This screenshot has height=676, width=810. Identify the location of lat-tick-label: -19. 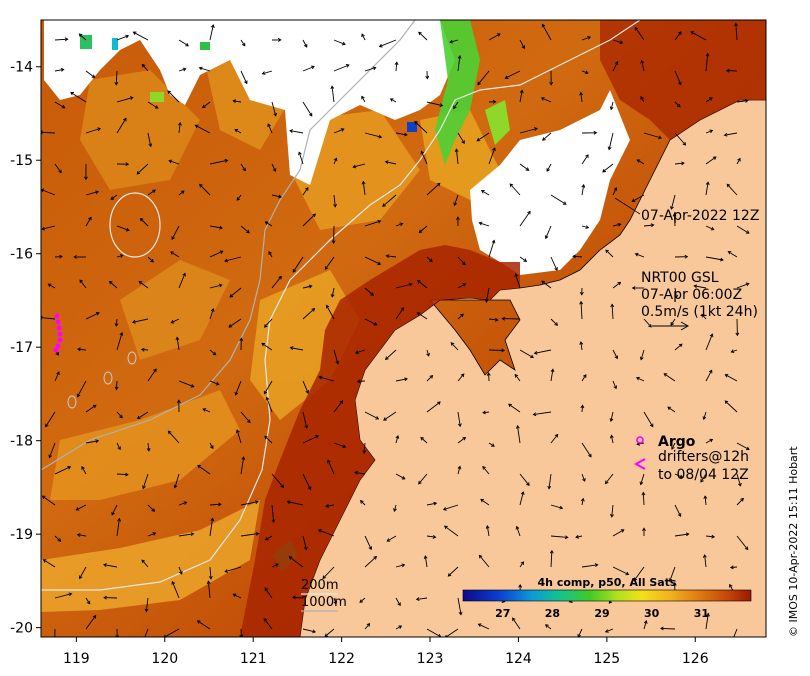
(21, 535).